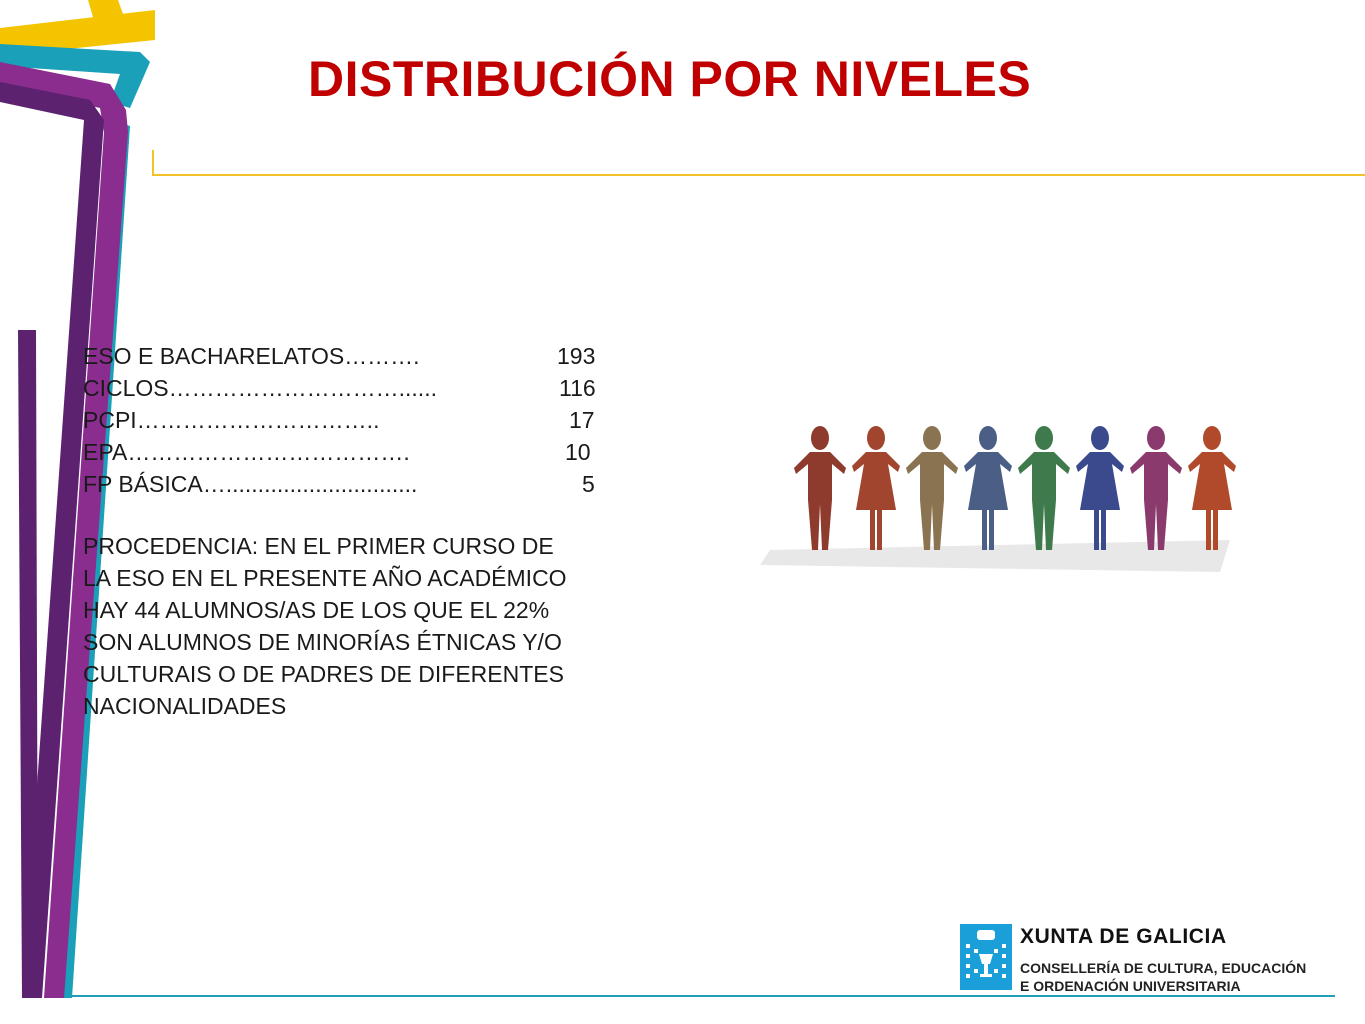  What do you see at coordinates (577, 388) in the screenshot?
I see `level-value: 116` at bounding box center [577, 388].